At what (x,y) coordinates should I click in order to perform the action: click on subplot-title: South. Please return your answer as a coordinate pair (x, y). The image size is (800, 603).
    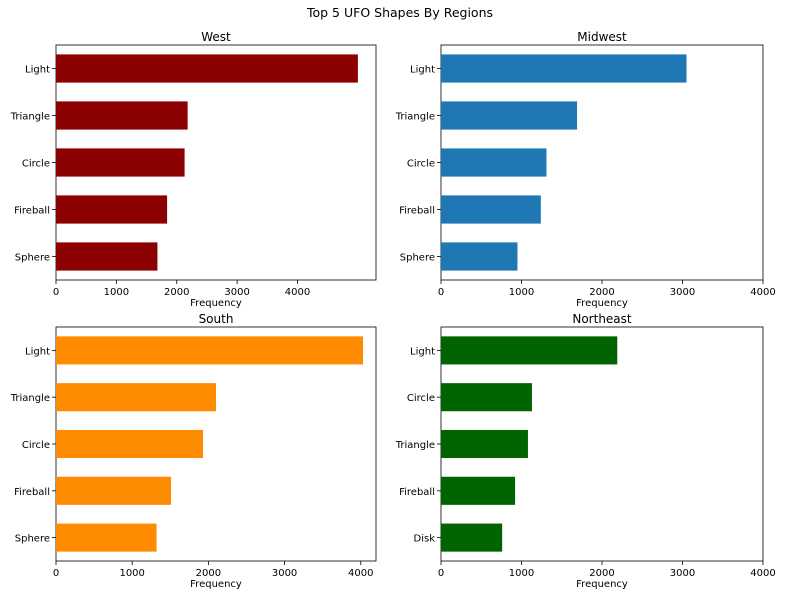
    Looking at the image, I should click on (216, 319).